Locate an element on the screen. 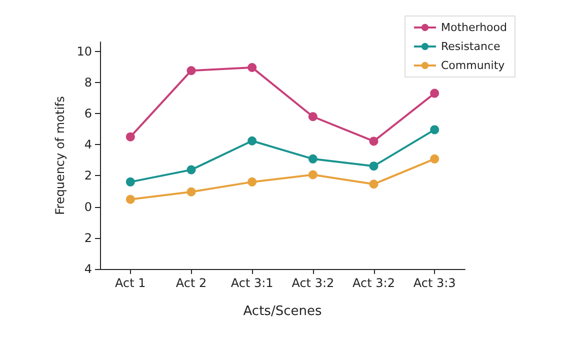 The height and width of the screenshot is (341, 563). y-axis-title: Frequency of motifs is located at coordinates (59, 155).